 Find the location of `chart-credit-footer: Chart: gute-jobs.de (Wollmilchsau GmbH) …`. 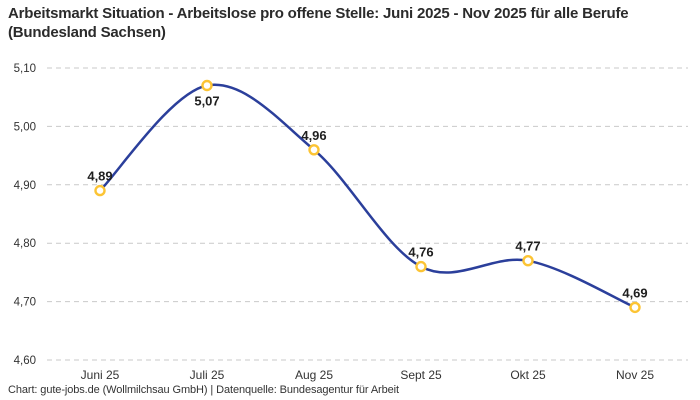

chart-credit-footer: Chart: gute-jobs.de (Wollmilchsau GmbH) … is located at coordinates (203, 390).